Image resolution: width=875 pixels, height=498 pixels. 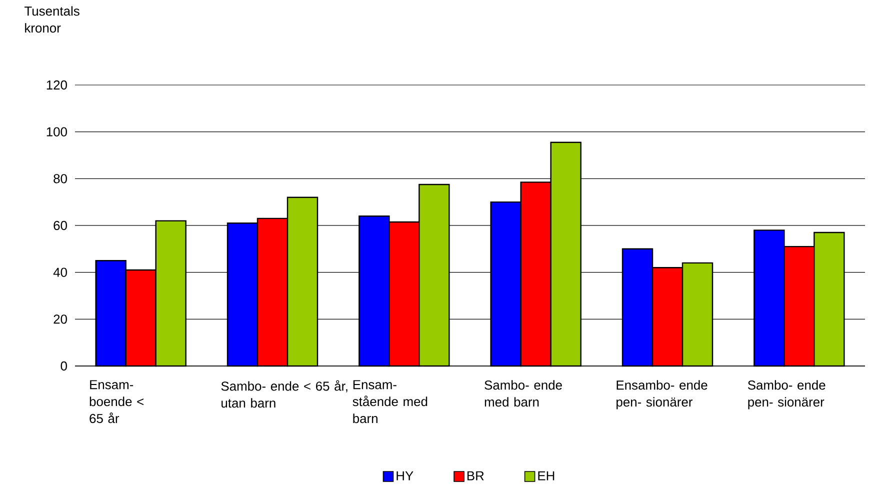 What do you see at coordinates (56, 131) in the screenshot?
I see `y-tick-label: 100` at bounding box center [56, 131].